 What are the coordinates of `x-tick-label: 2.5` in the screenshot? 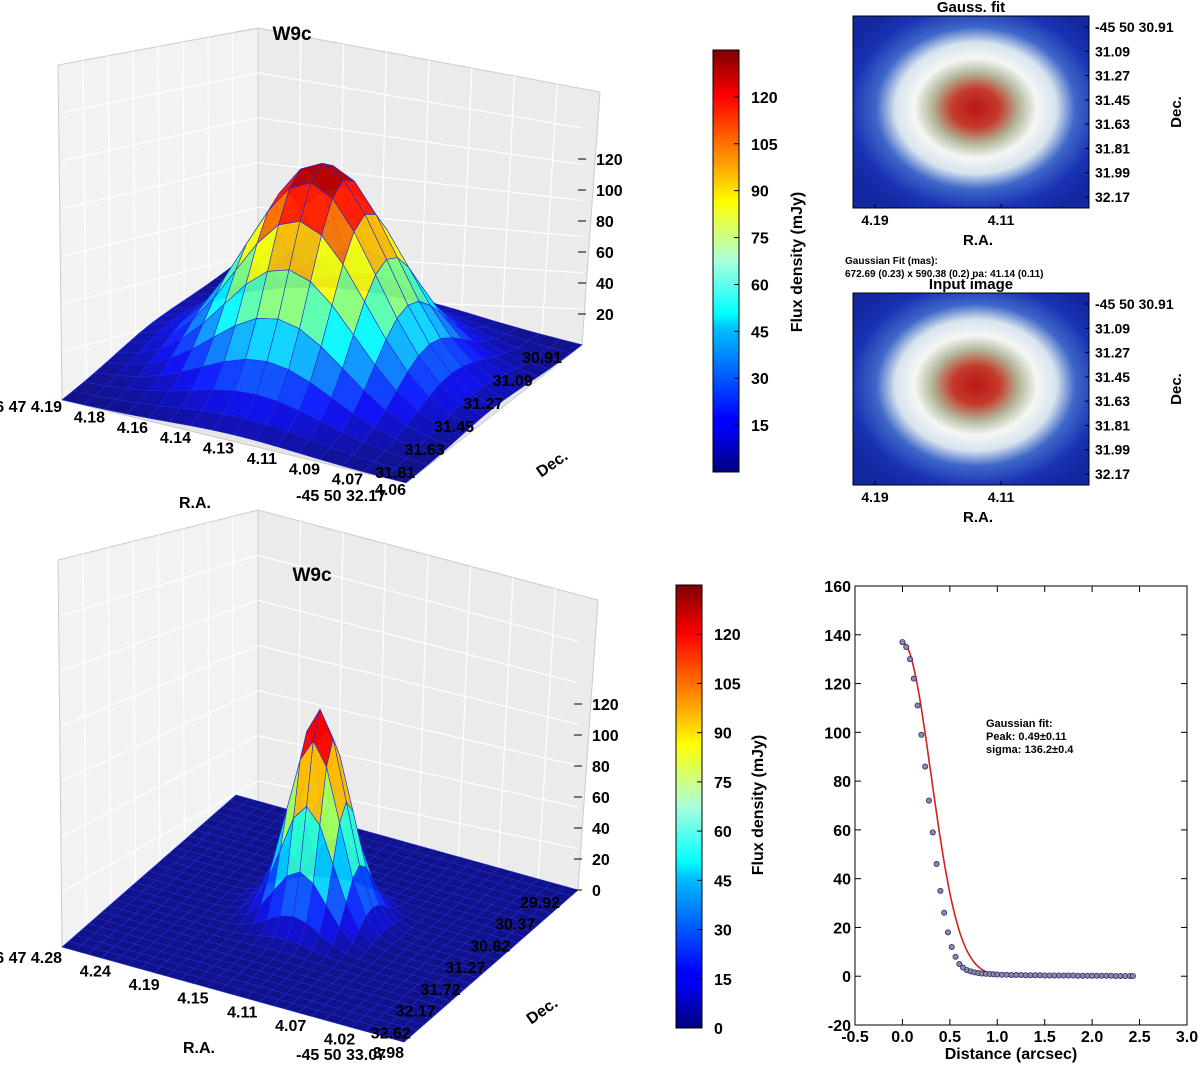 It's located at (1139, 1037).